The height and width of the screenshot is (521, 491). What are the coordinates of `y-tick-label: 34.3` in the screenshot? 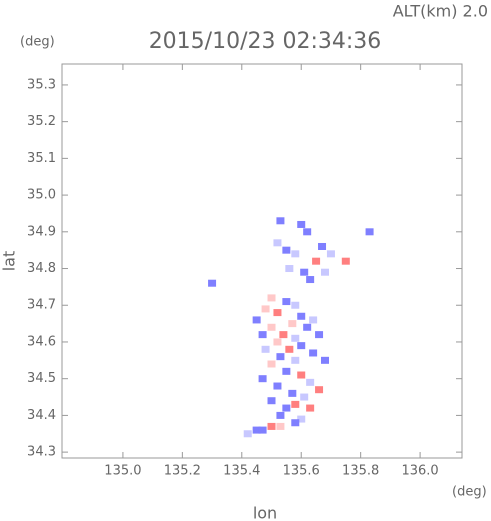 It's located at (41, 452).